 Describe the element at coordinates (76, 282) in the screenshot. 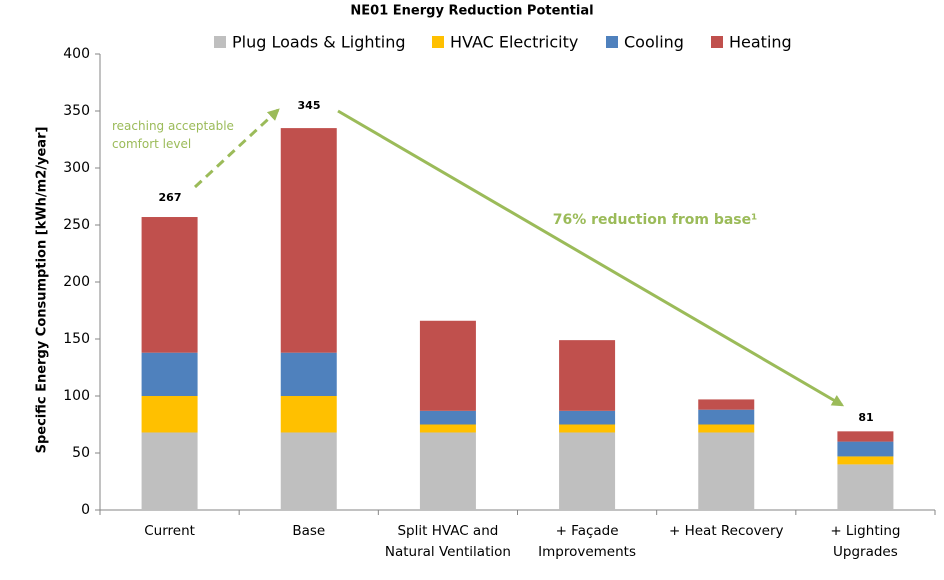

I see `y-tick-label: 200` at that location.